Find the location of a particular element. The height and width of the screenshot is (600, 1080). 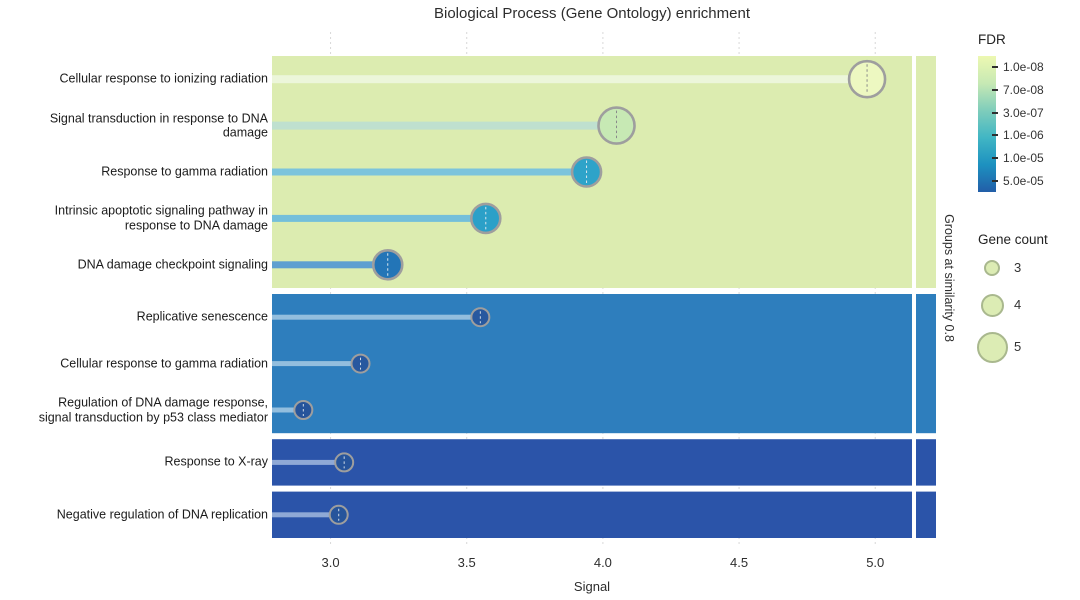

y-axis-label: Response to gamma radiation is located at coordinates (184, 171).